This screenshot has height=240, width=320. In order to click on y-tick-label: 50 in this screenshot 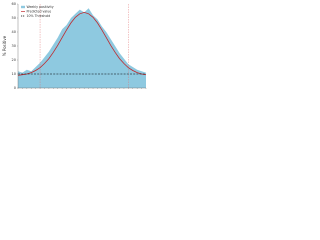, I will do `click(14, 18)`.